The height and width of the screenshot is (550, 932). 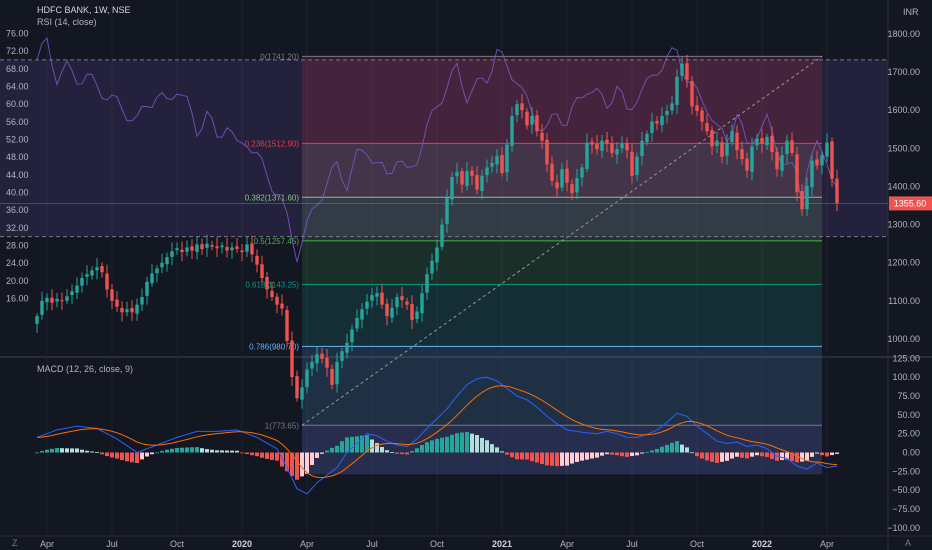 What do you see at coordinates (906, 490) in the screenshot?
I see `macd-tick-label: −50.00` at bounding box center [906, 490].